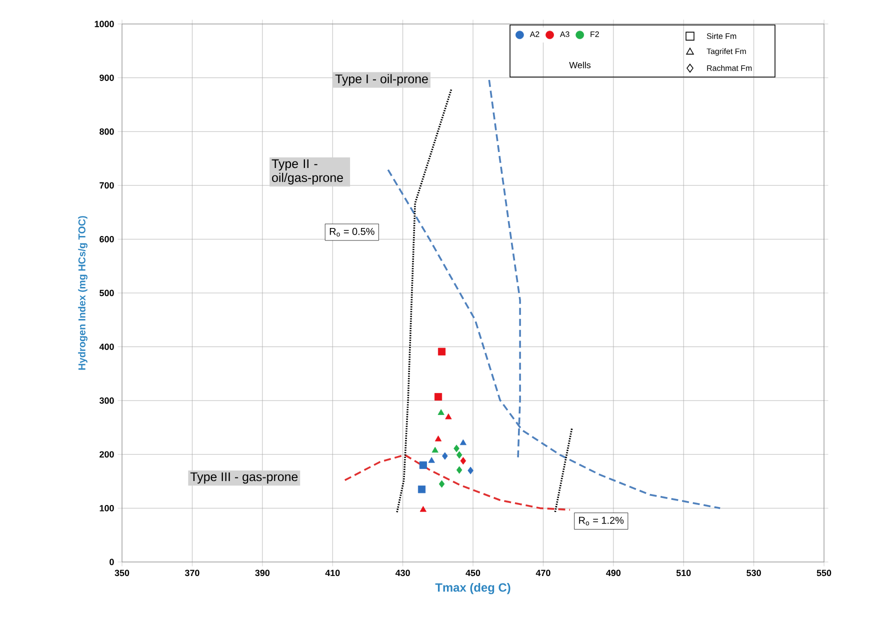  What do you see at coordinates (613, 573) in the screenshot?
I see `x-tick-label: 490` at bounding box center [613, 573].